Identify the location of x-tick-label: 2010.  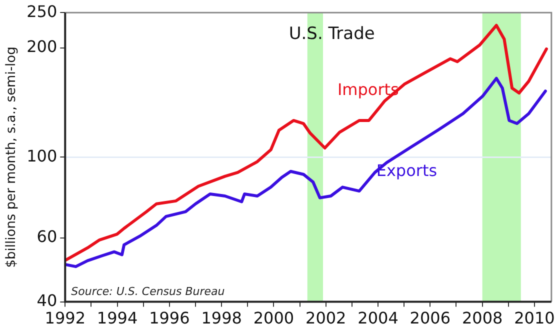
(534, 318).